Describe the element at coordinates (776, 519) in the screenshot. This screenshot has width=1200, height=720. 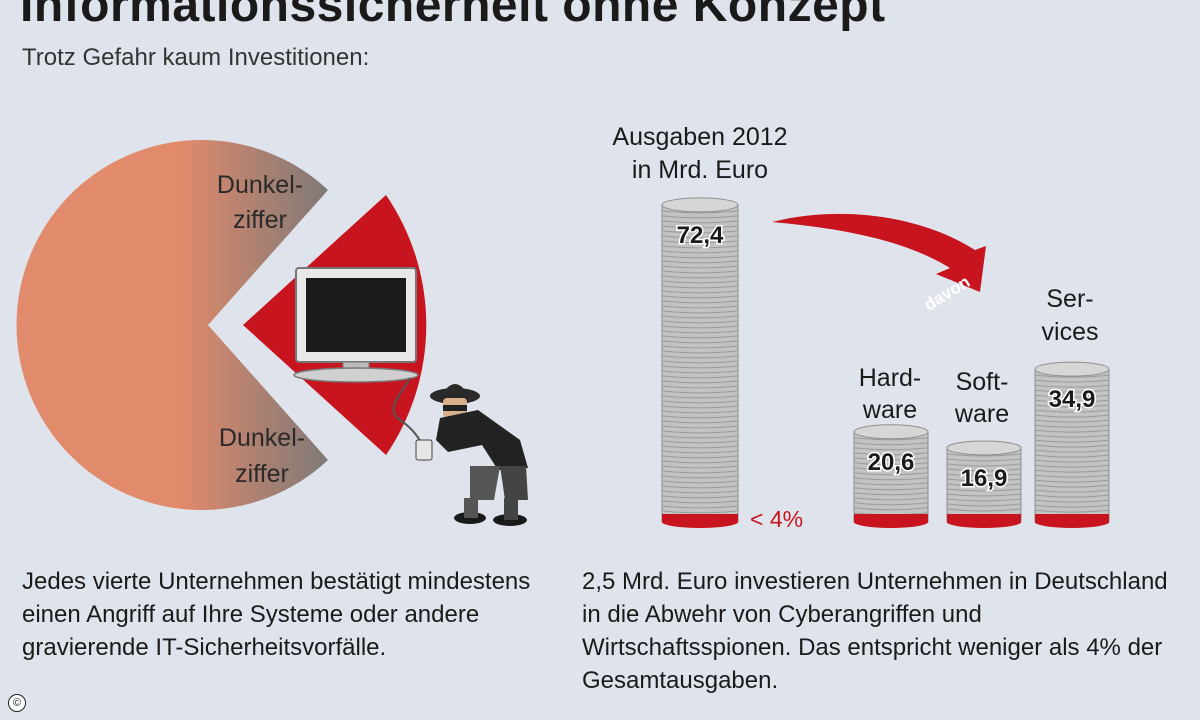
I see `share-label: < 4%` at that location.